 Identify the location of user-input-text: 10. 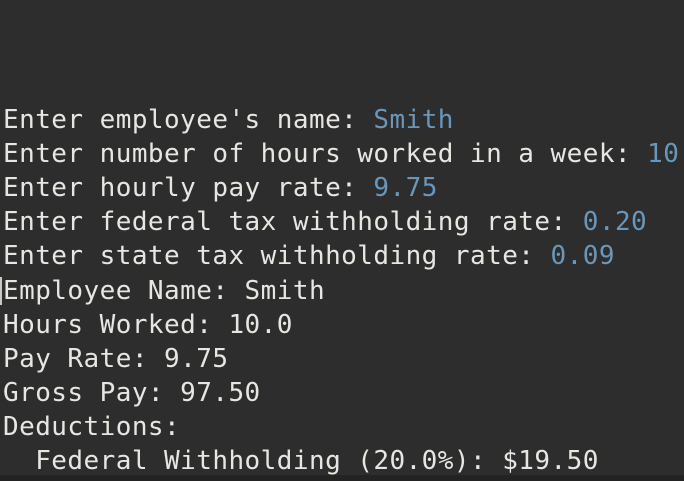
(663, 153).